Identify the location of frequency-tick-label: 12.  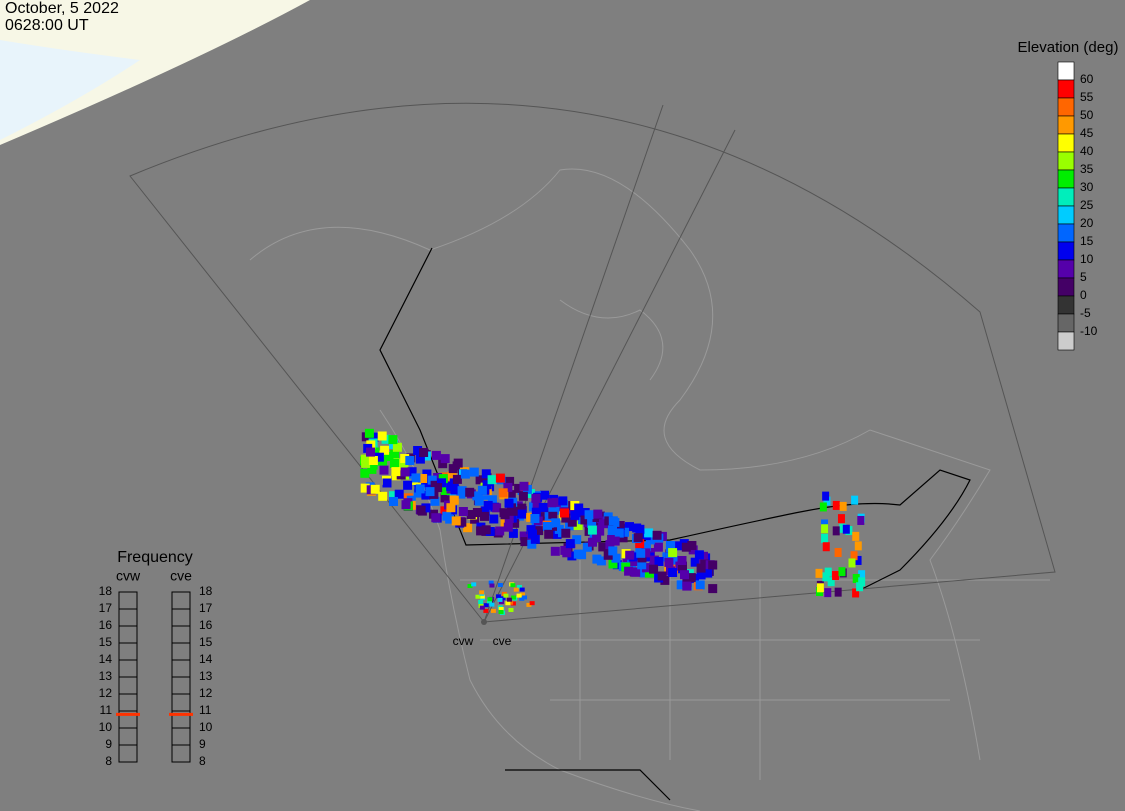
(206, 693).